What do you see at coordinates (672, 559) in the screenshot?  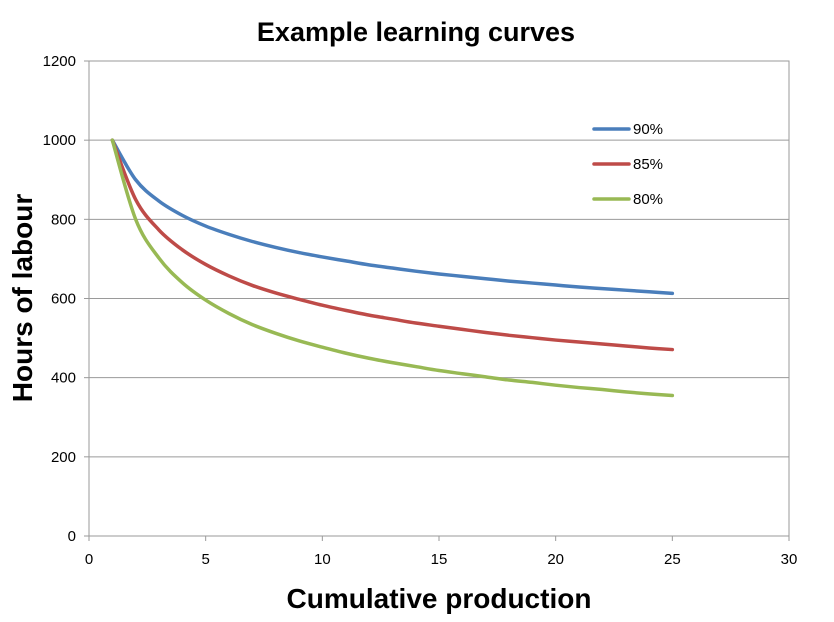 I see `x-tick-label: 25` at bounding box center [672, 559].